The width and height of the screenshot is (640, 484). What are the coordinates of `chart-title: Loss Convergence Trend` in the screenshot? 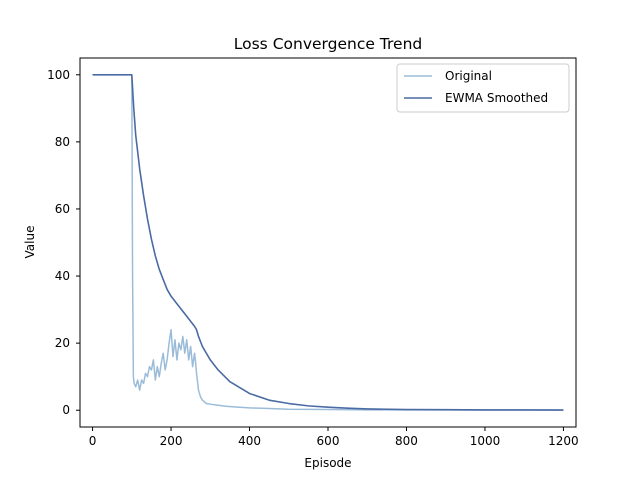 It's located at (328, 44).